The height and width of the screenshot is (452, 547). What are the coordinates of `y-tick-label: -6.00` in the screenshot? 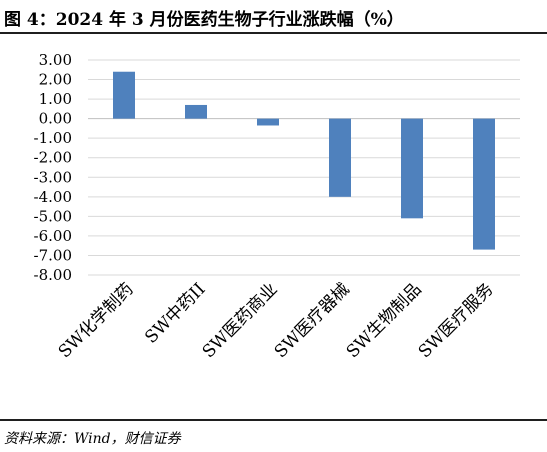 It's located at (53, 236).